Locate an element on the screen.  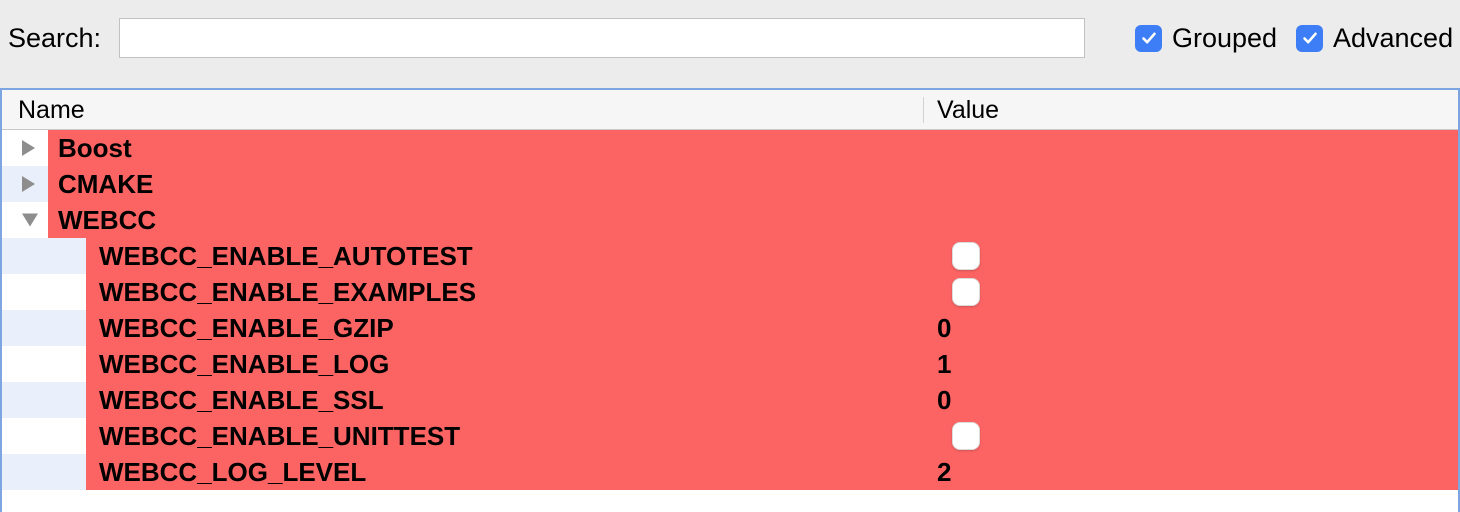
row-highlight-band: WEBCC_ENABLE_AUTOTEST is located at coordinates (772, 256).